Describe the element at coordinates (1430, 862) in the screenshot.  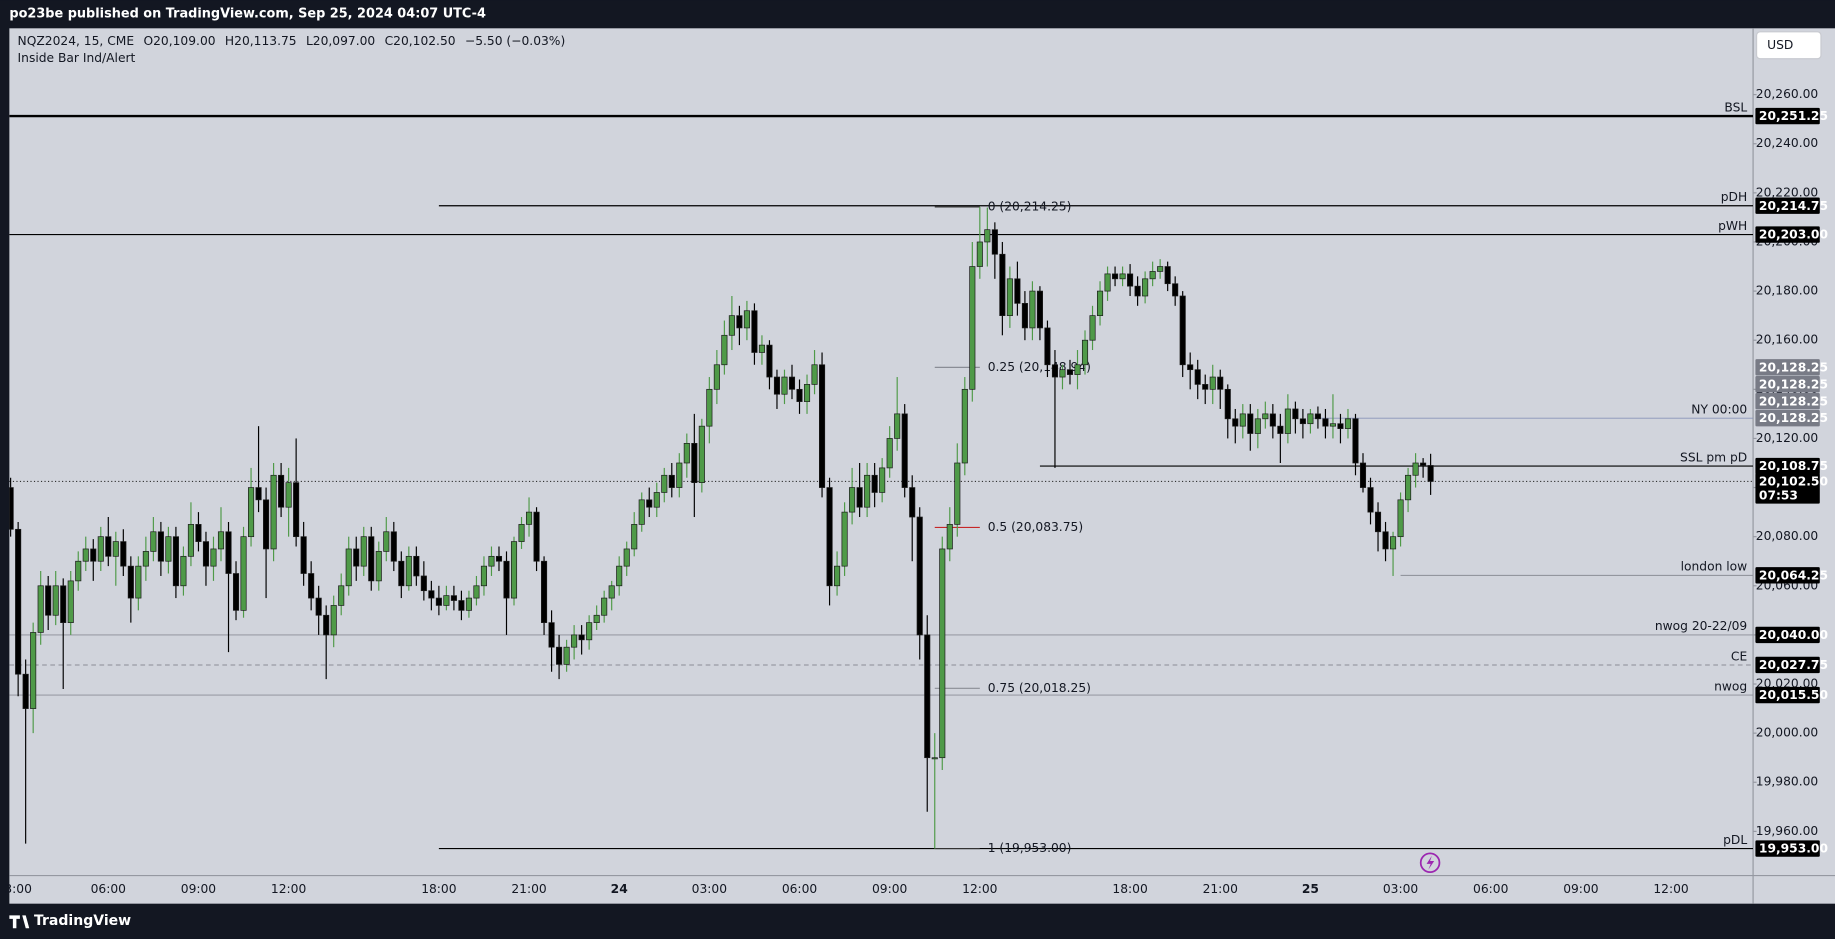
I see `alert-icon` at that location.